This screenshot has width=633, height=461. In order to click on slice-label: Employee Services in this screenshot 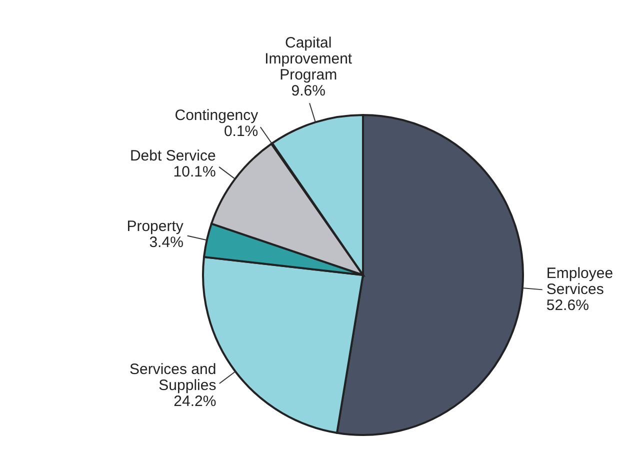, I will do `click(580, 281)`.